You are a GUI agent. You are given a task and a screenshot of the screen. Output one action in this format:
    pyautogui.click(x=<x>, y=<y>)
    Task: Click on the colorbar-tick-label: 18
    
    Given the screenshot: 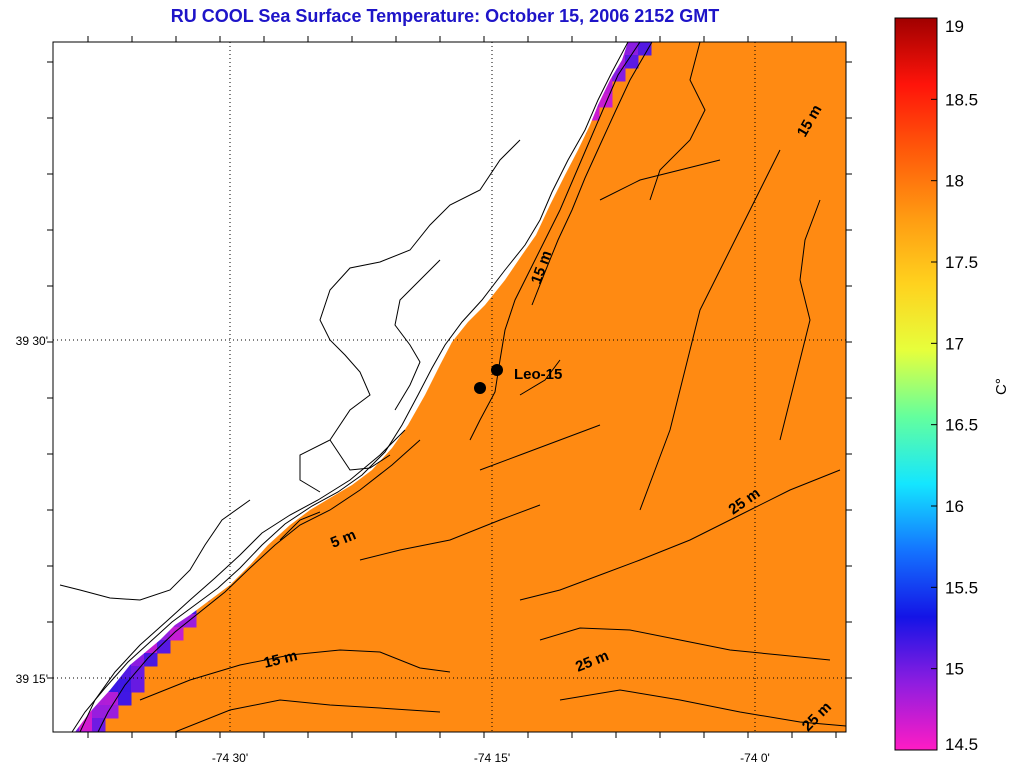 What is the action you would take?
    pyautogui.click(x=954, y=181)
    